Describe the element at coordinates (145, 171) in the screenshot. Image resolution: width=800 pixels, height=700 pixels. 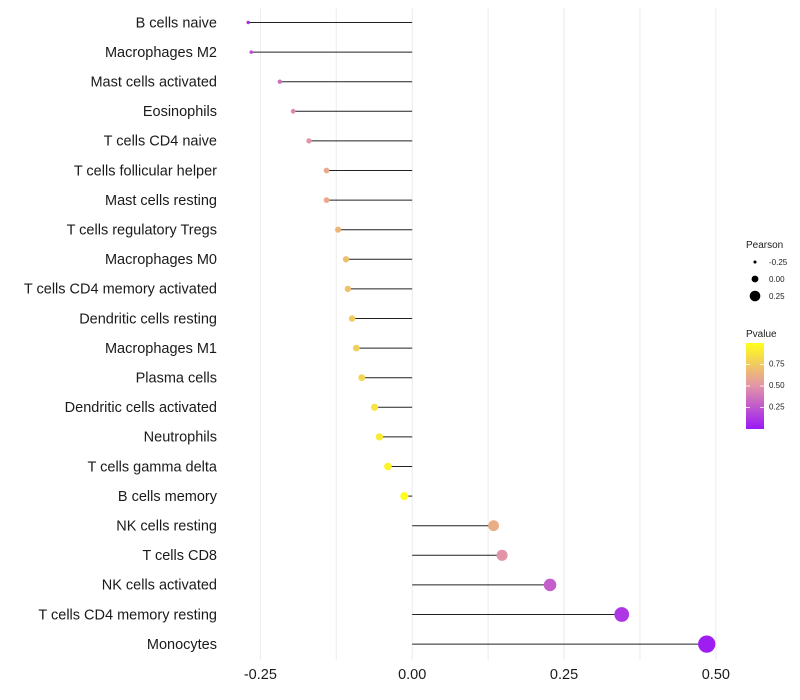
I see `category-label: T cells follicular helper` at that location.